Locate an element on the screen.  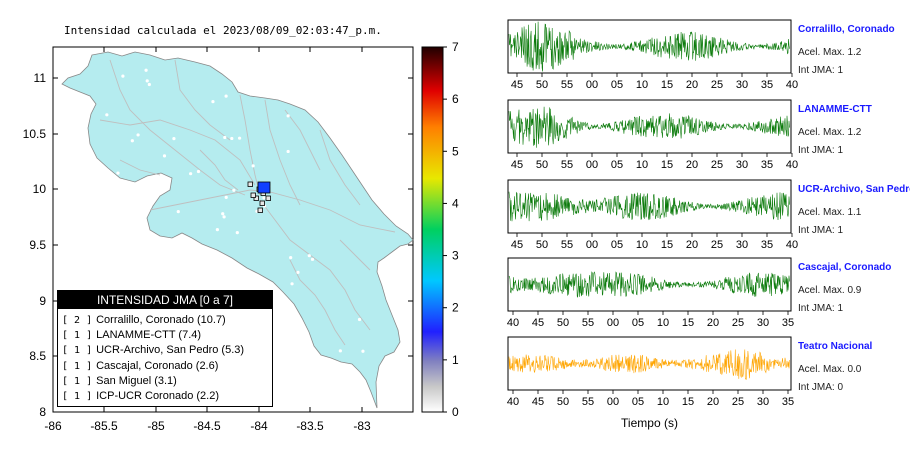
legend-item-label: ICP-UCR Coronado (2.2) is located at coordinates (157, 395).